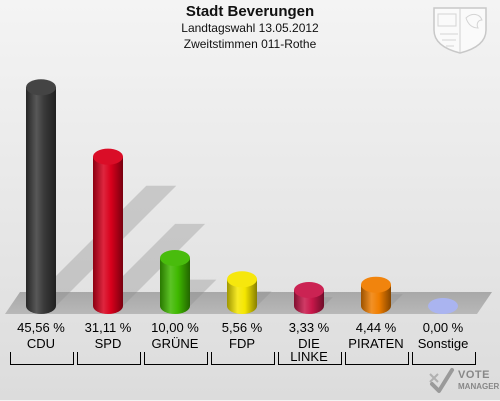 The width and height of the screenshot is (500, 401). I want to click on chart-title: Stadt Beverungen, so click(250, 11).